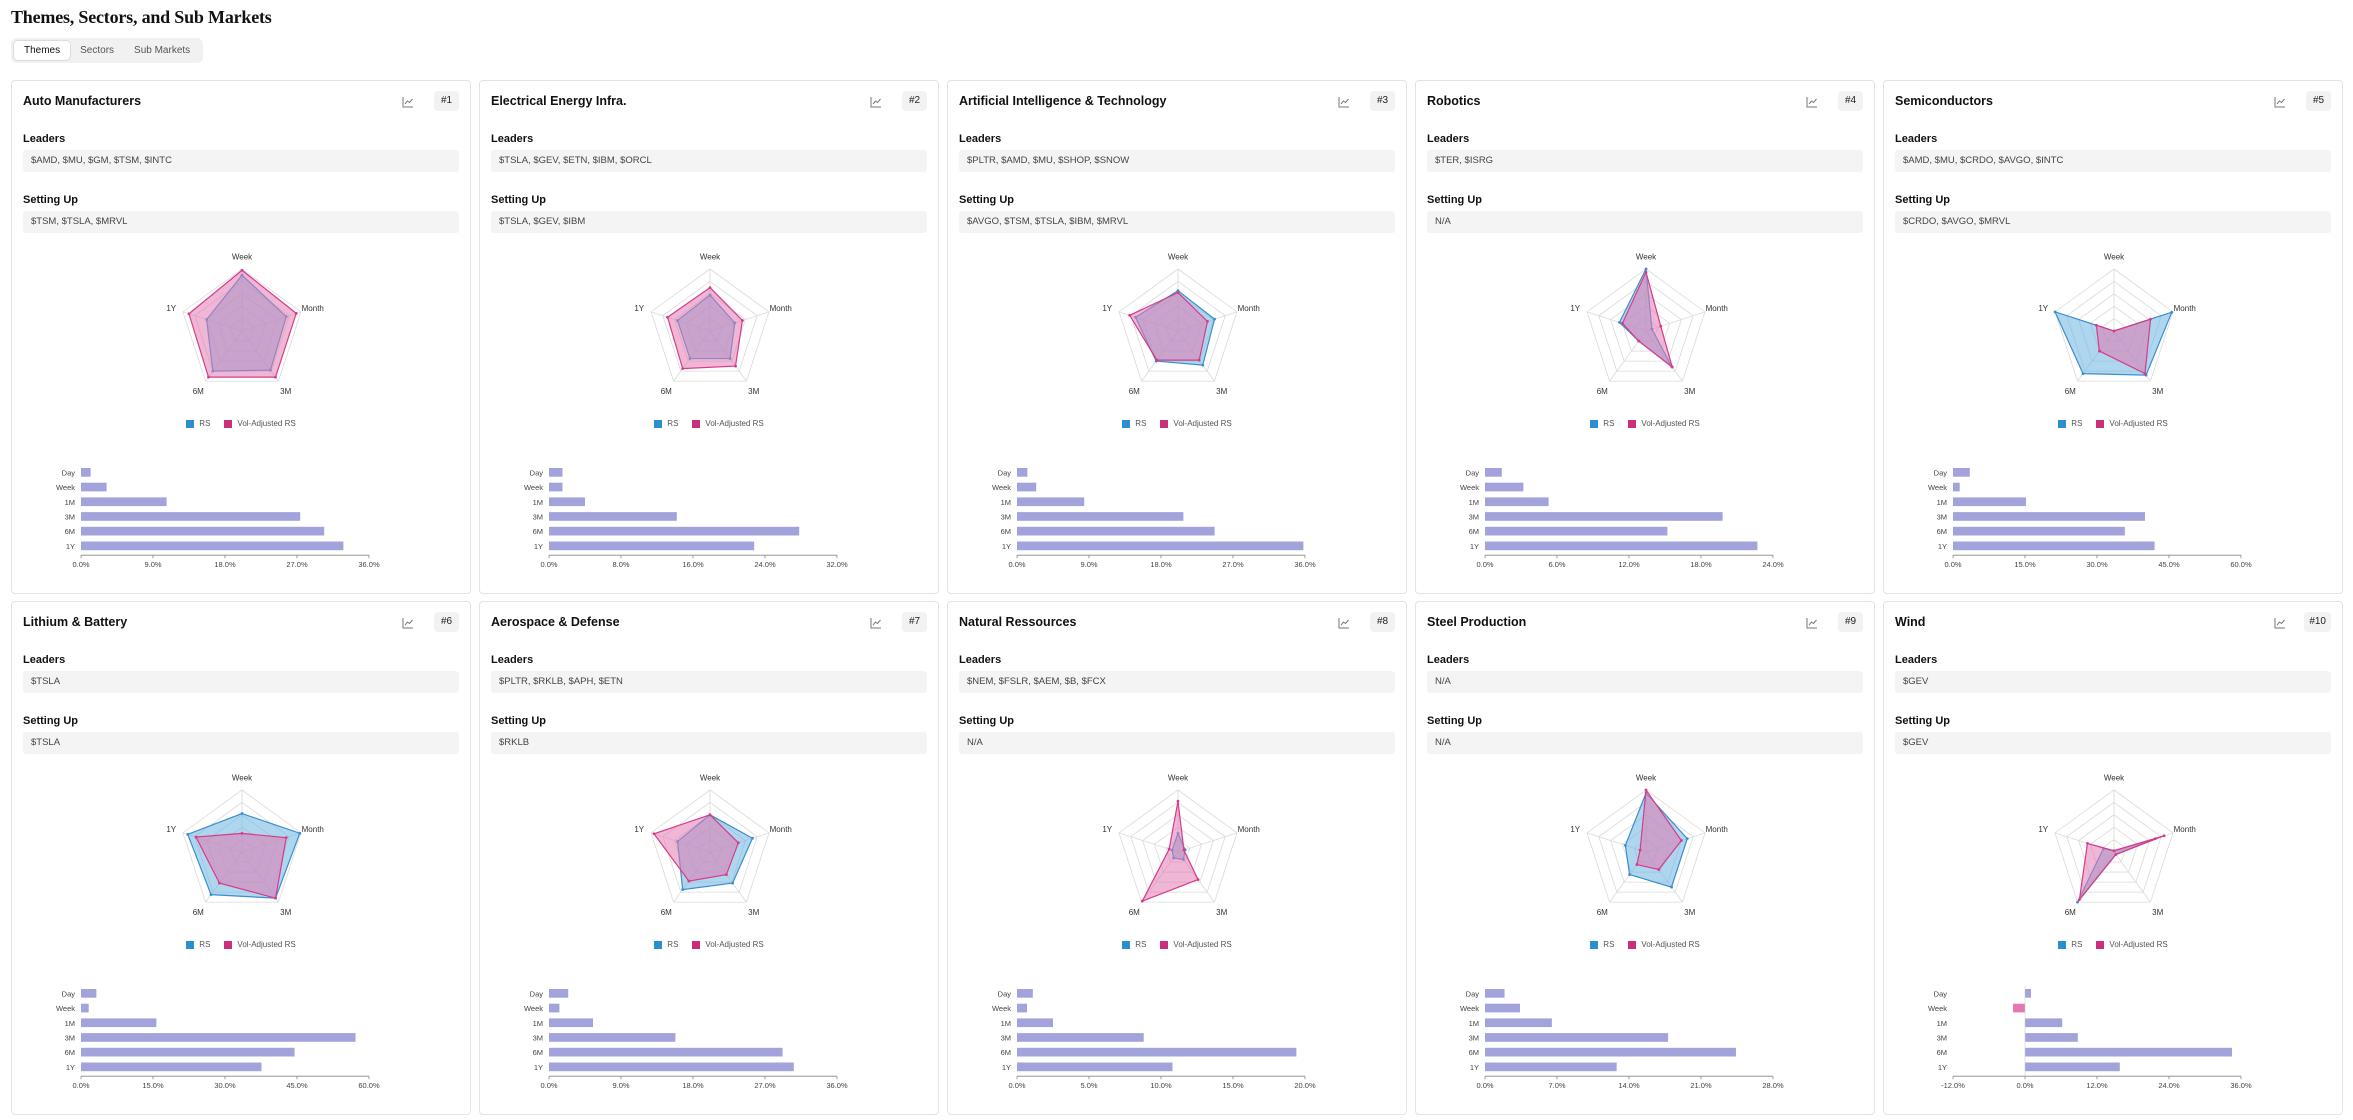  Describe the element at coordinates (1473, 472) in the screenshot. I see `bar-category-label: Day` at that location.